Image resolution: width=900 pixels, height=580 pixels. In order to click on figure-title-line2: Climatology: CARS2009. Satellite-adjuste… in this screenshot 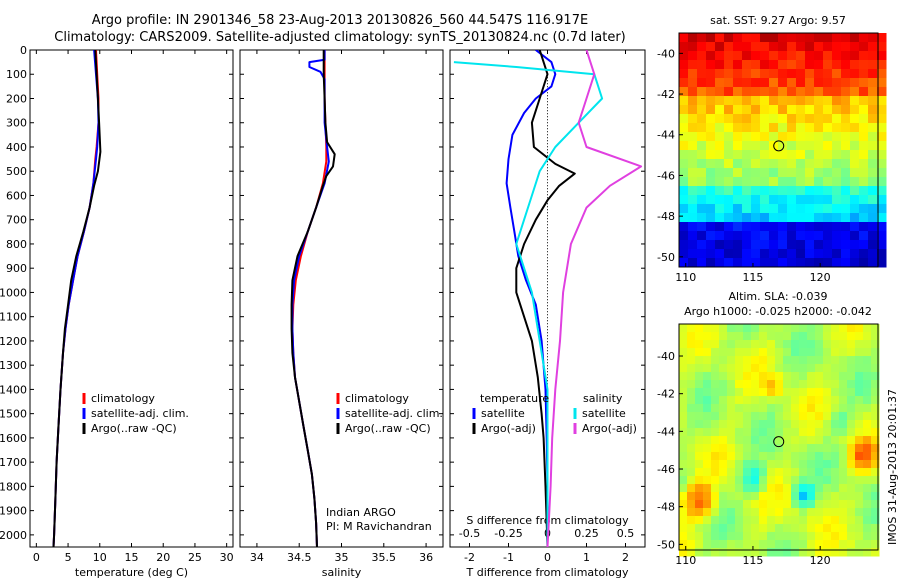, I will do `click(340, 37)`.